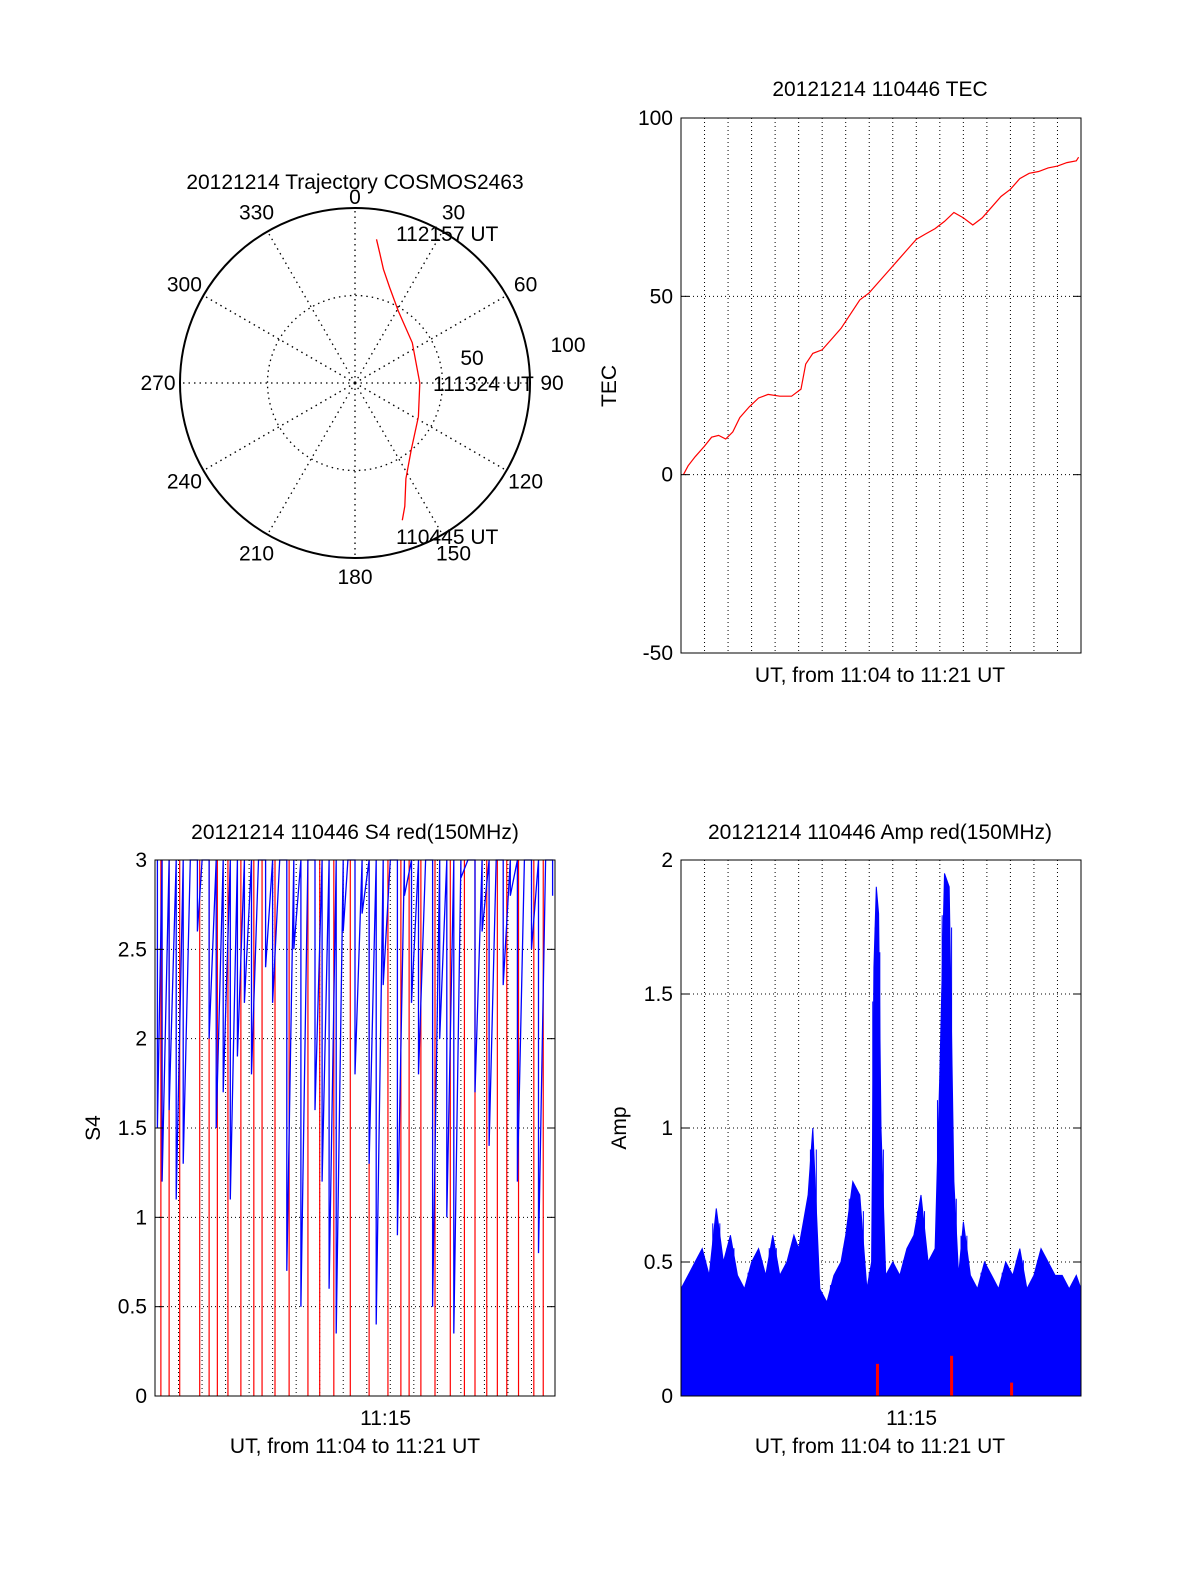 Image resolution: width=1200 pixels, height=1575 pixels. I want to click on tec-axes-frame, so click(881, 385).